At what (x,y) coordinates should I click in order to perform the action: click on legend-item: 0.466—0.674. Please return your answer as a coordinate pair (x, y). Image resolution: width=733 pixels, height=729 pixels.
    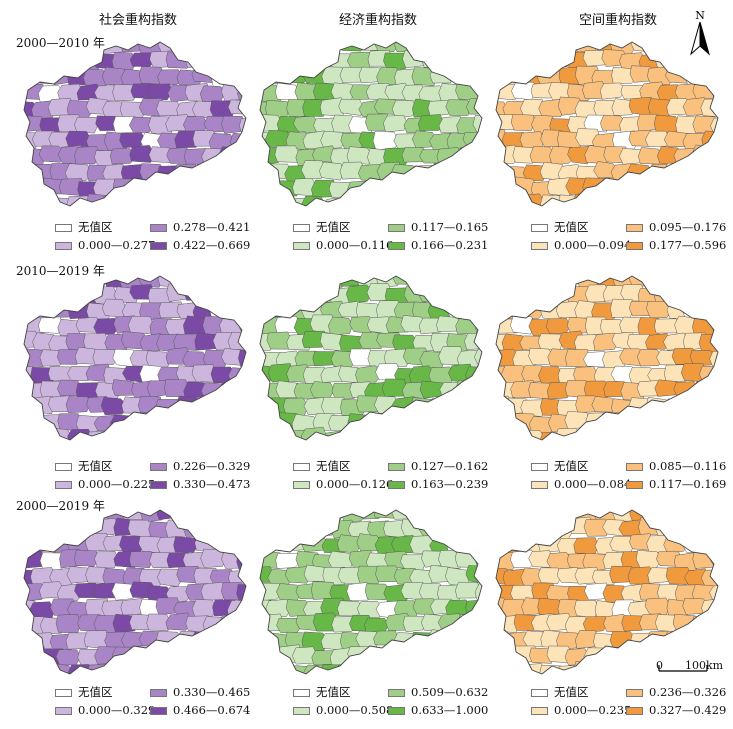
    Looking at the image, I should click on (200, 711).